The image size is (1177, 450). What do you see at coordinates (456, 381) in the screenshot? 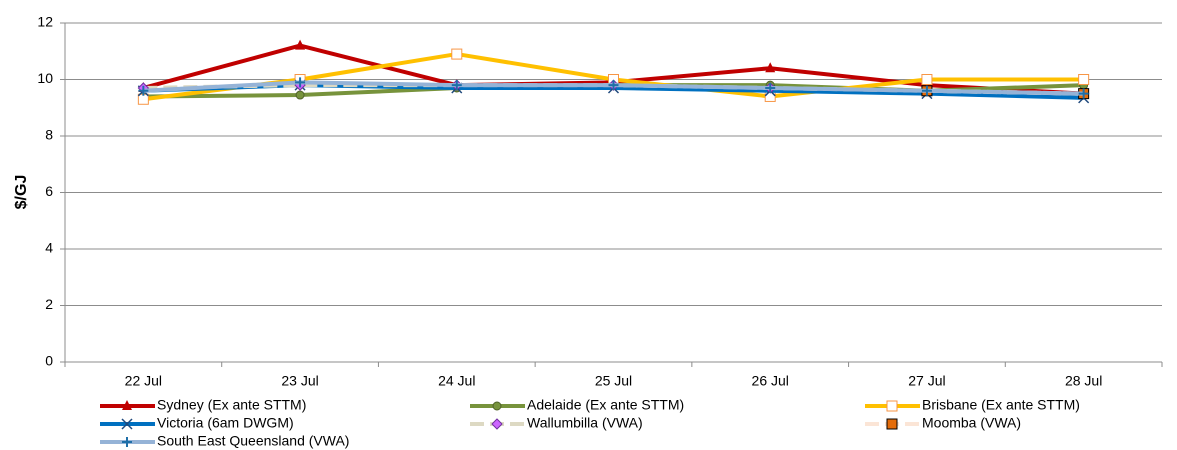
I see `x-tick-label: 24 Jul` at bounding box center [456, 381].